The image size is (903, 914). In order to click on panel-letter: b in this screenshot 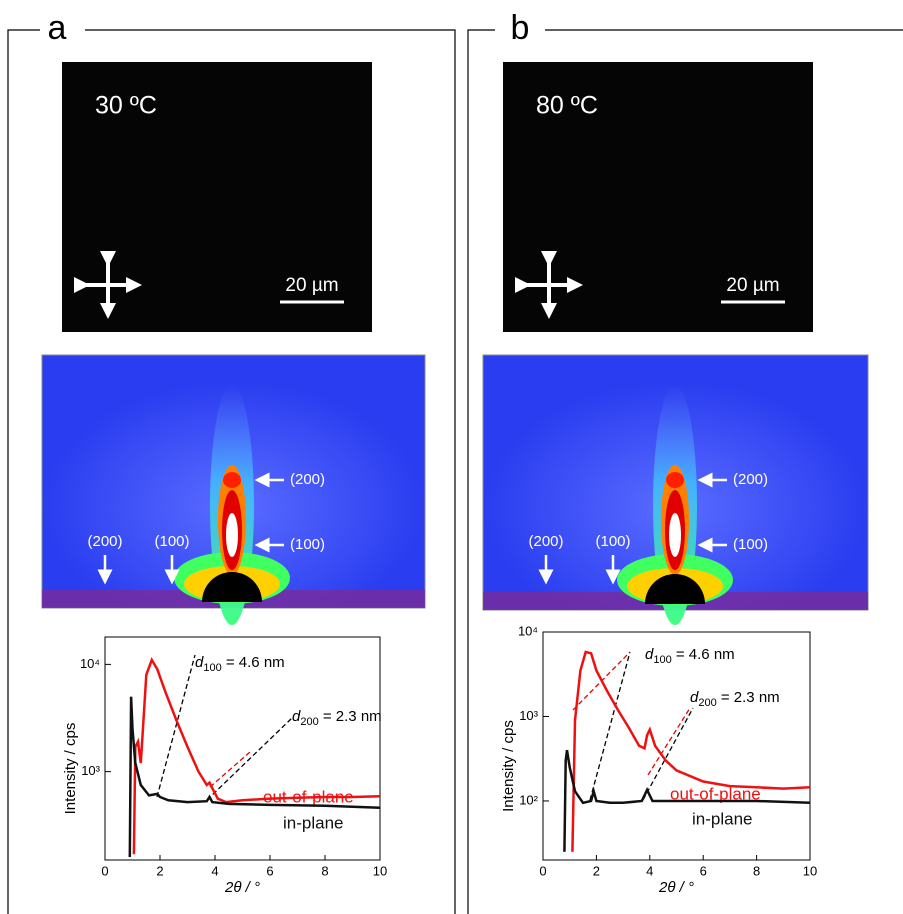, I will do `click(520, 28)`.